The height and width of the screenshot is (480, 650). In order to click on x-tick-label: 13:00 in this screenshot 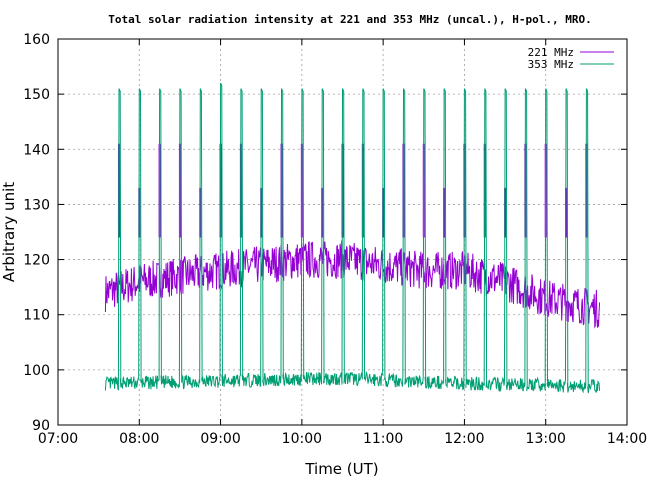, I will do `click(546, 439)`.